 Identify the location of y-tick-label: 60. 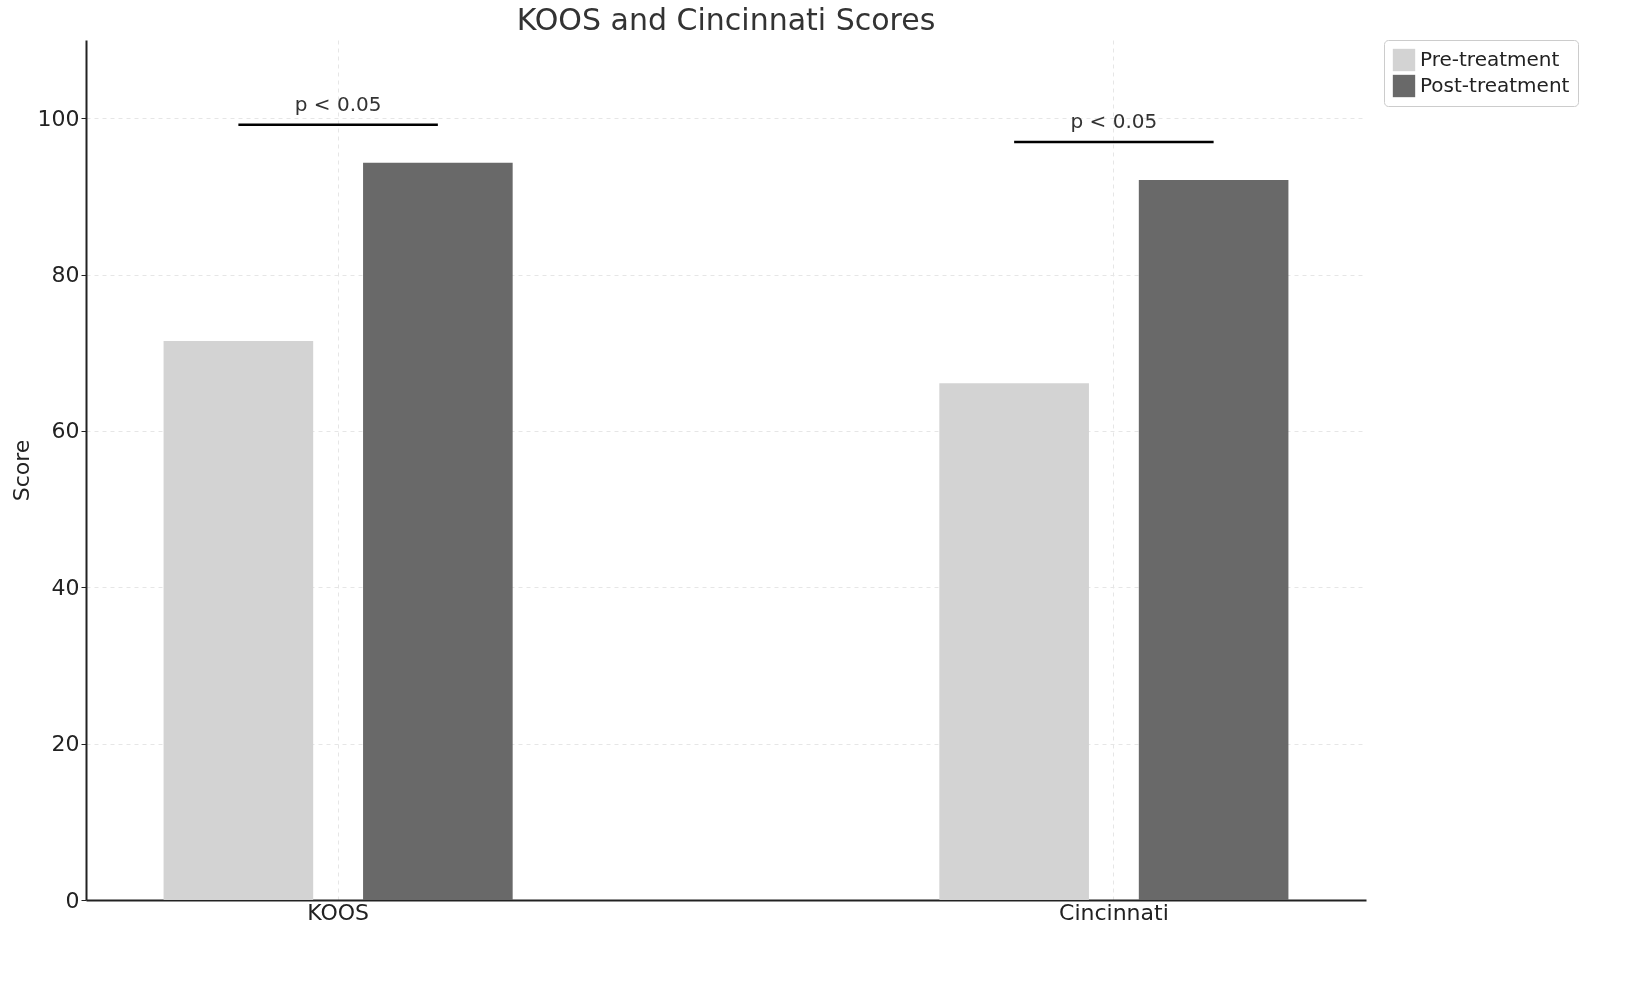
(65, 431).